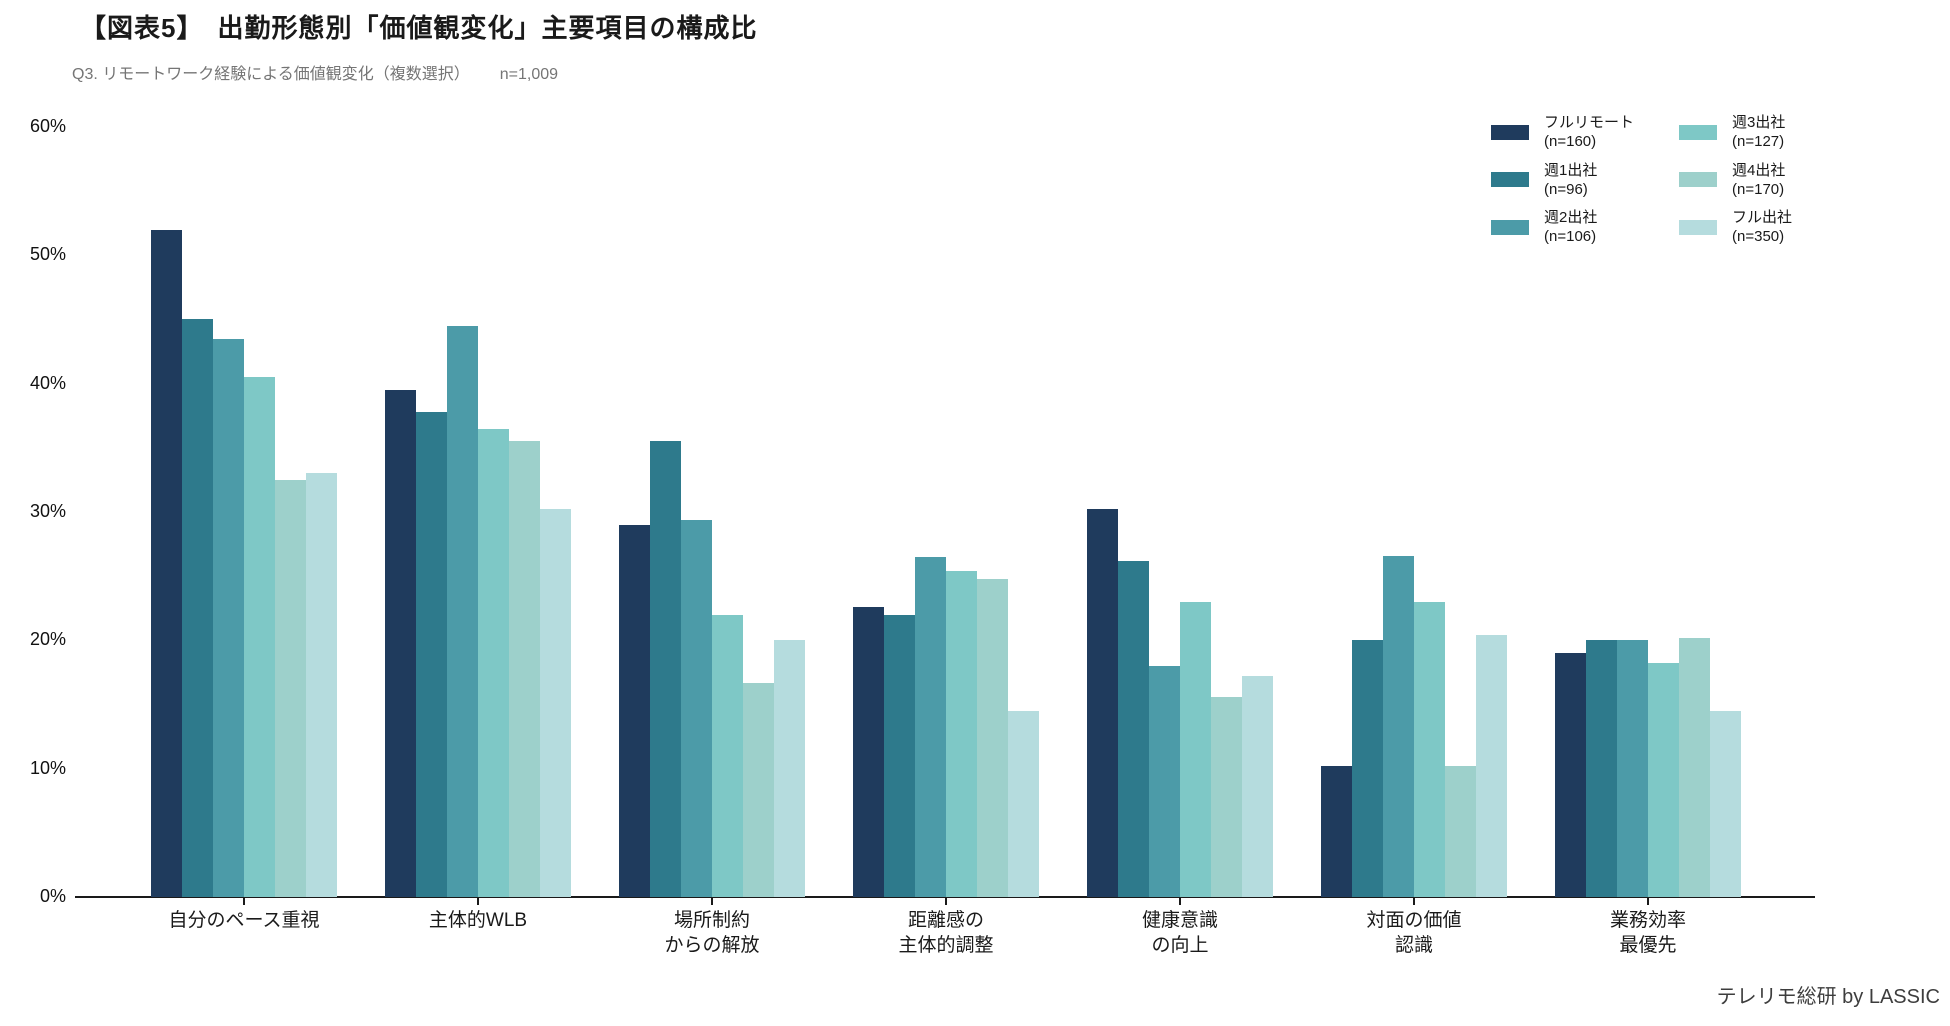  What do you see at coordinates (634, 711) in the screenshot?
I see `bar-s0-c2` at bounding box center [634, 711].